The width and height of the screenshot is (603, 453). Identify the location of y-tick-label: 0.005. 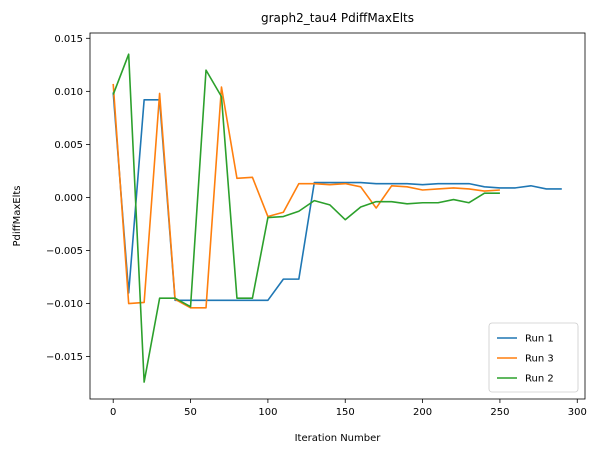
(68, 145).